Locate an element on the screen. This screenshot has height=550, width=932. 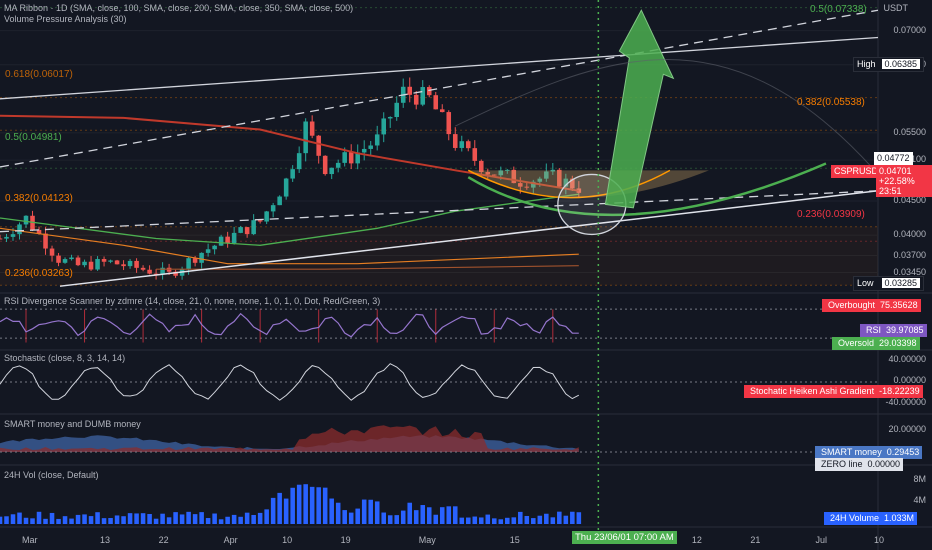
rsi-oversold-tag: Oversold 29.03398 is located at coordinates (876, 343).